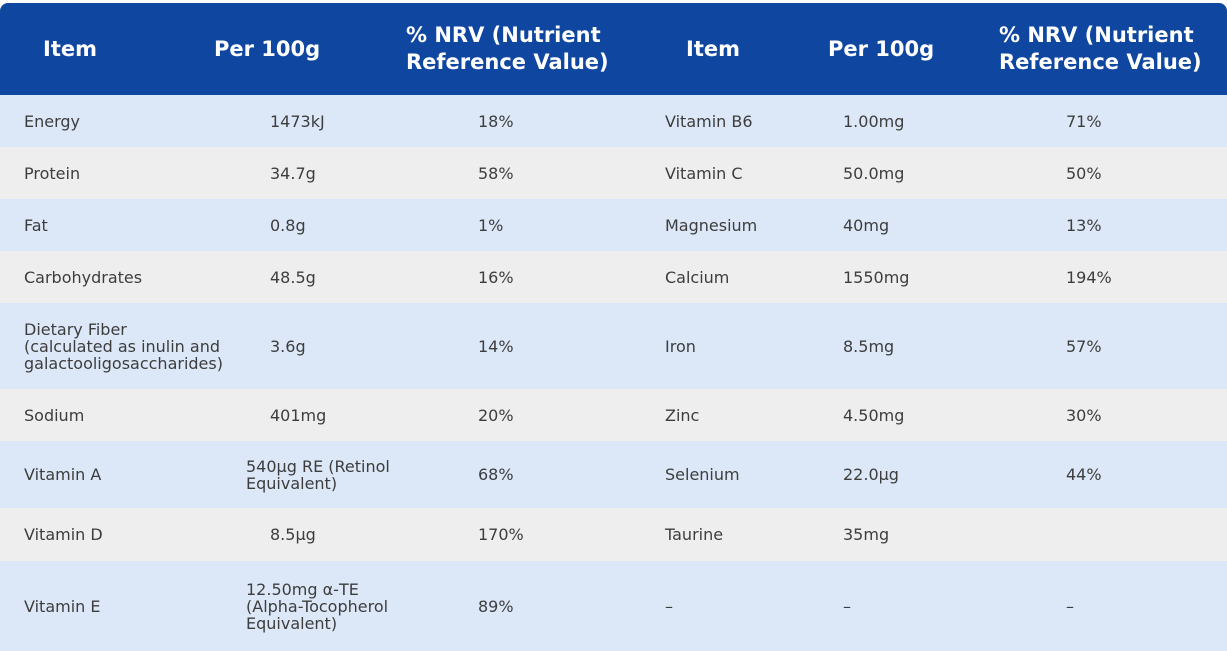 The width and height of the screenshot is (1227, 651). I want to click on table-cell: Zinc, so click(682, 415).